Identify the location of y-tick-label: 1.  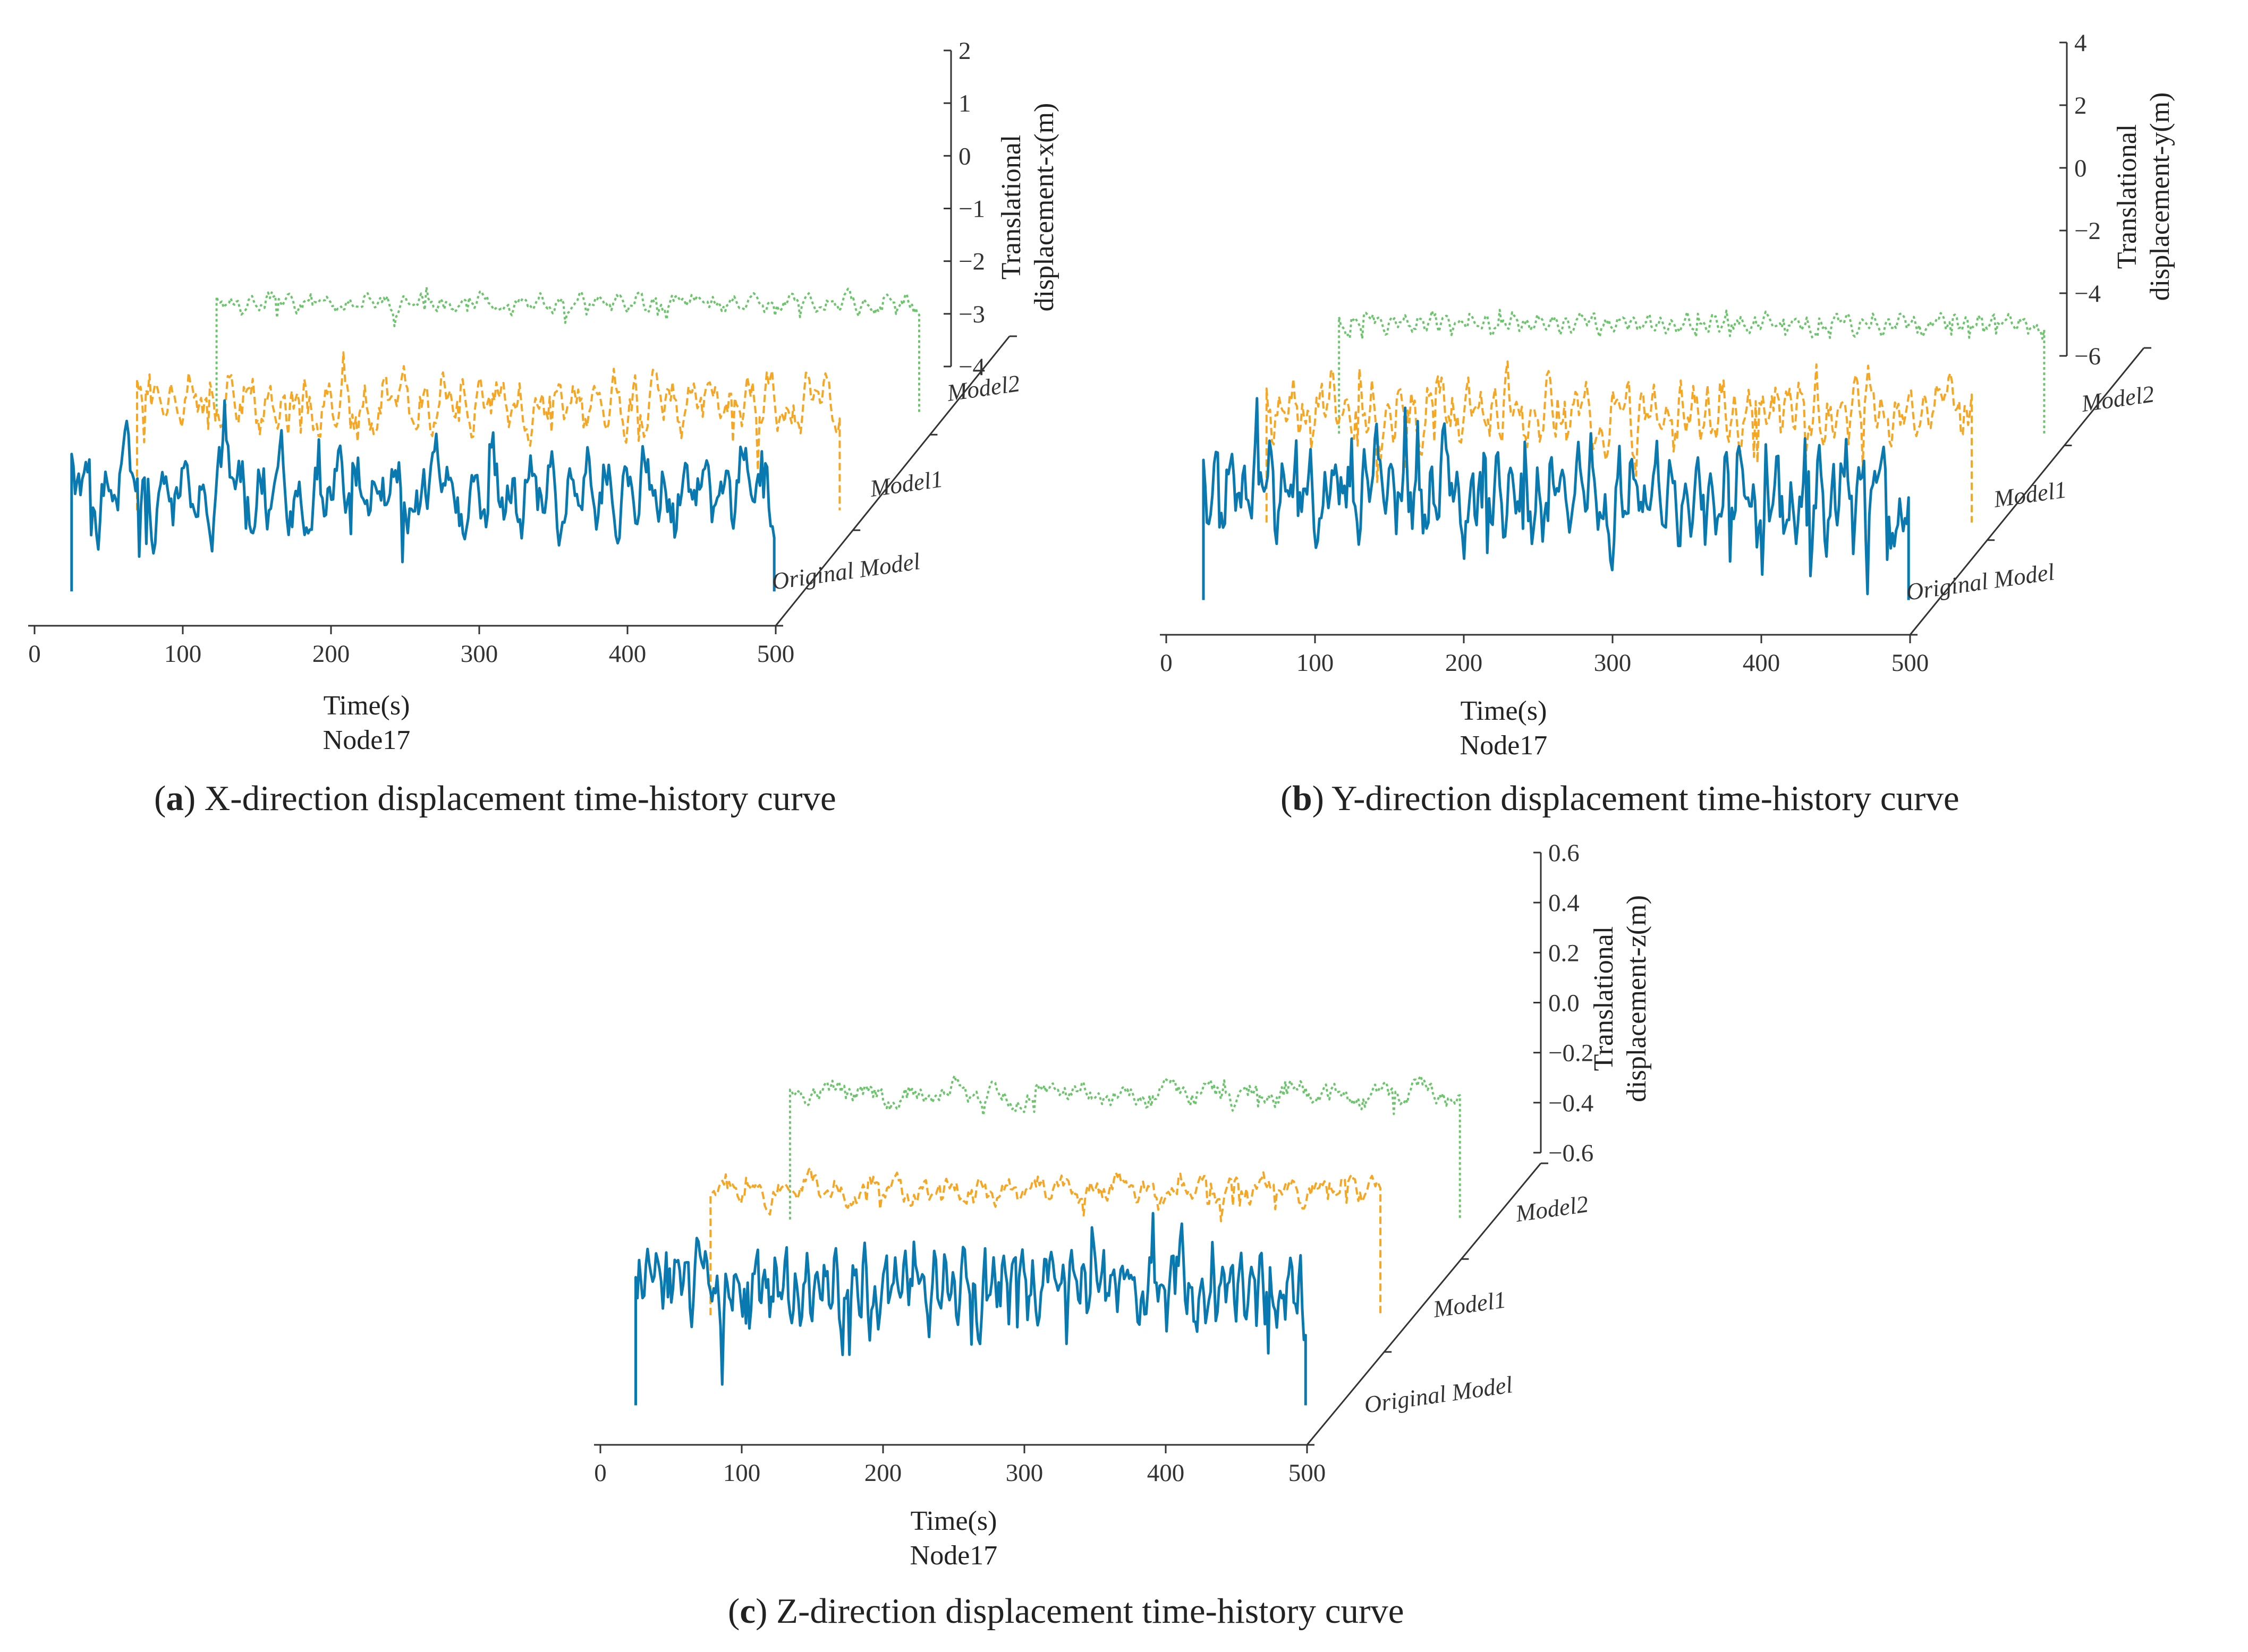
(964, 103).